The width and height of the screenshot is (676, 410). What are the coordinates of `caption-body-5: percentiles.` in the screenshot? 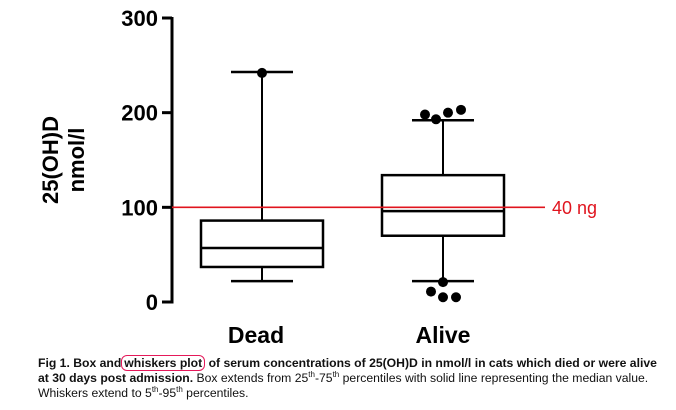 It's located at (217, 393).